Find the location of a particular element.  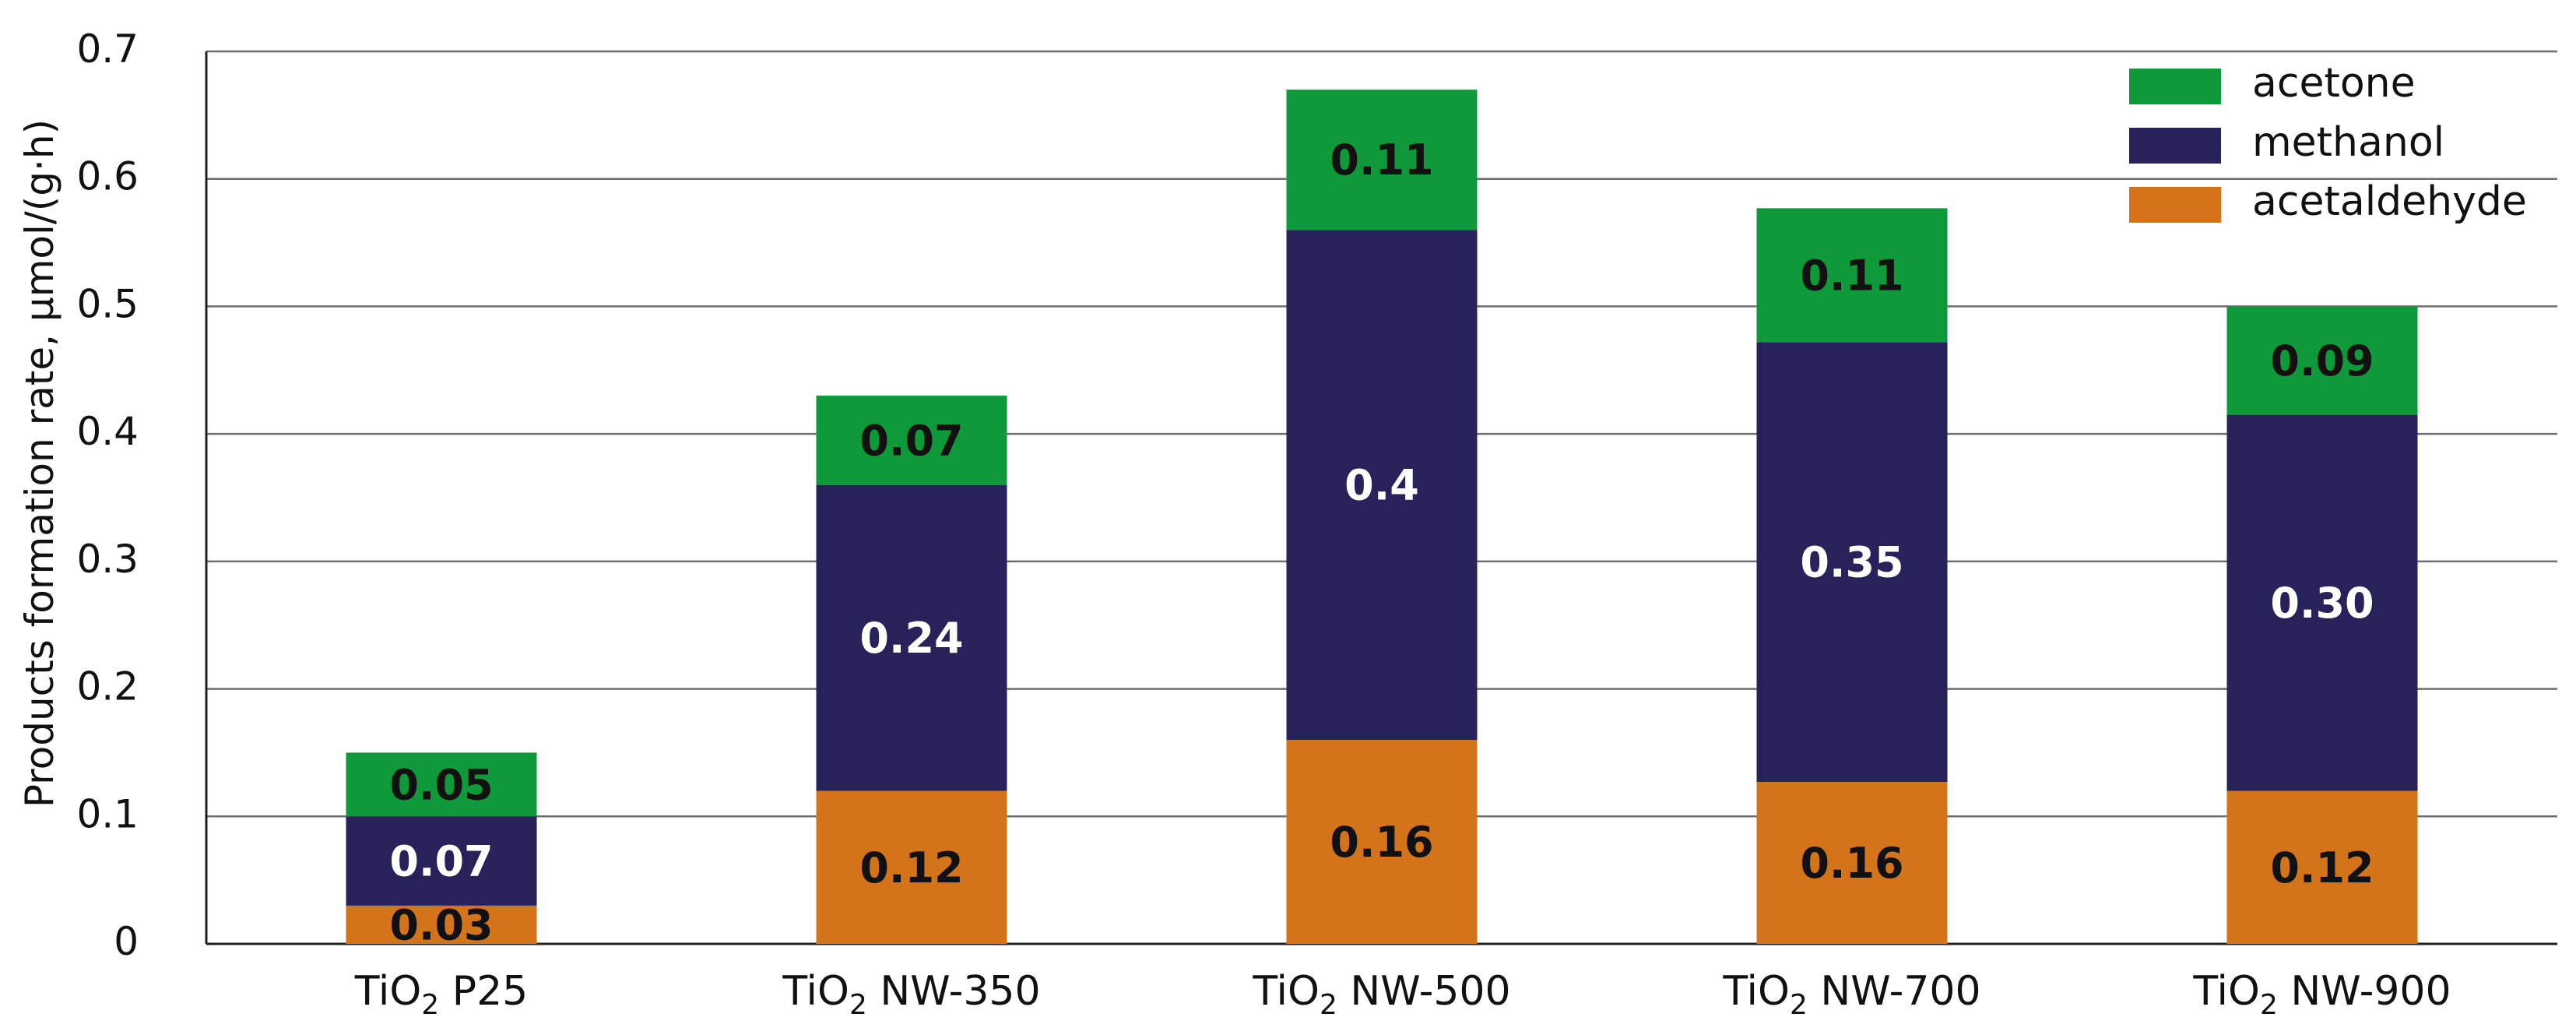

y-axis-ticks: 0 0.1 0.2 0.3 0.4 0.5 0.6 0.7 is located at coordinates (108, 495).